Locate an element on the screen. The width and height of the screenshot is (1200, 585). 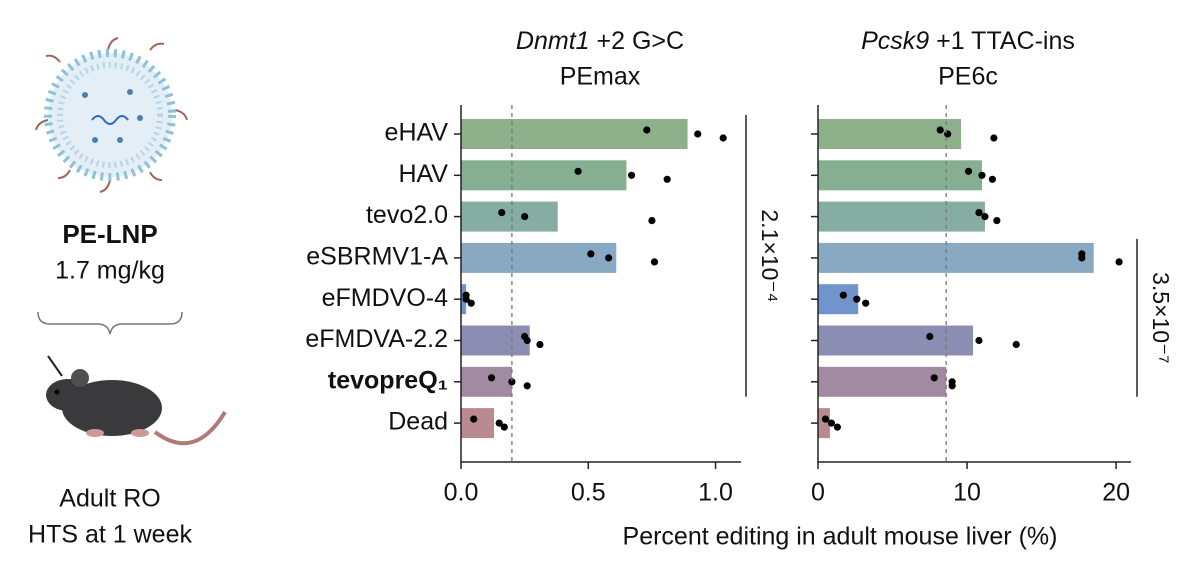
lnp-illustration is located at coordinates (131, 241).